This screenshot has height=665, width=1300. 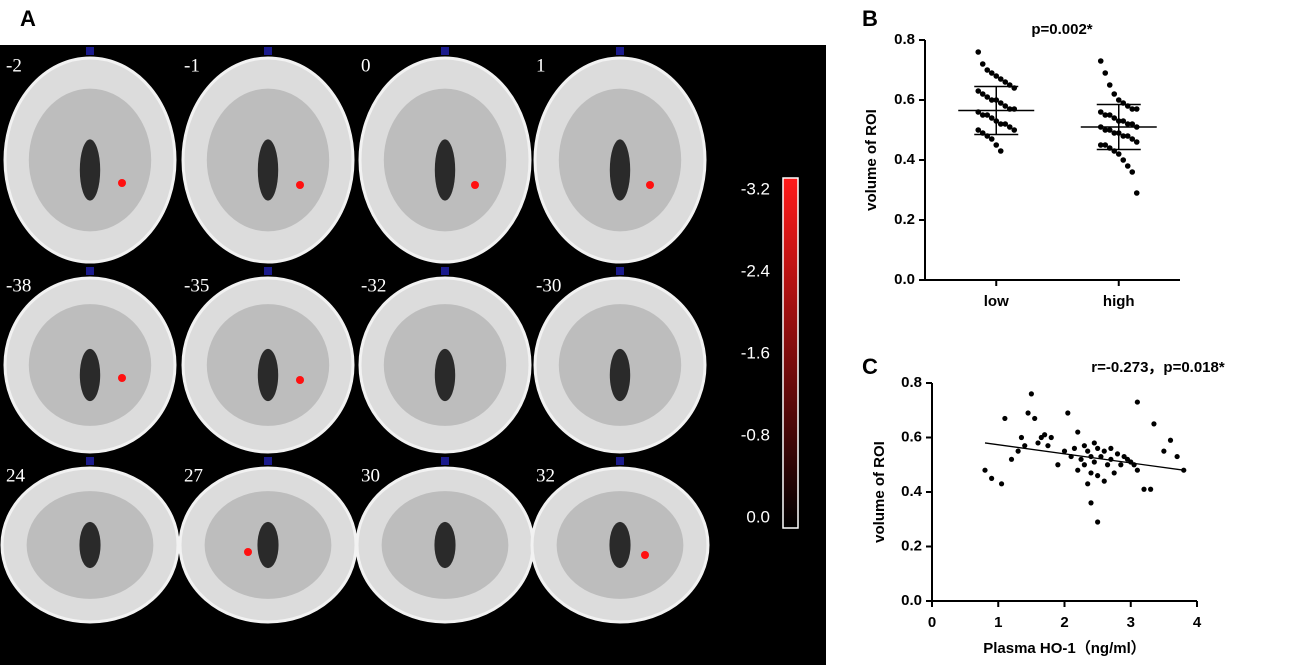 What do you see at coordinates (996, 301) in the screenshot?
I see `x-tick-label: low` at bounding box center [996, 301].